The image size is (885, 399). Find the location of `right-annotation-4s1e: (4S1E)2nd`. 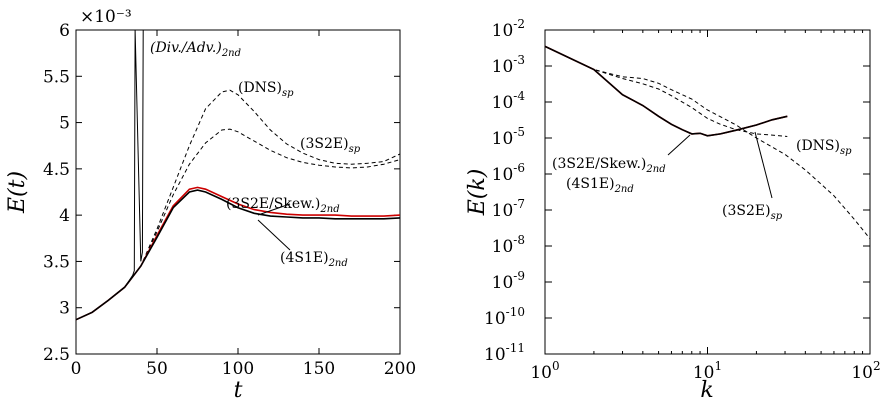

right-annotation-4s1e: (4S1E)2nd is located at coordinates (600, 185).